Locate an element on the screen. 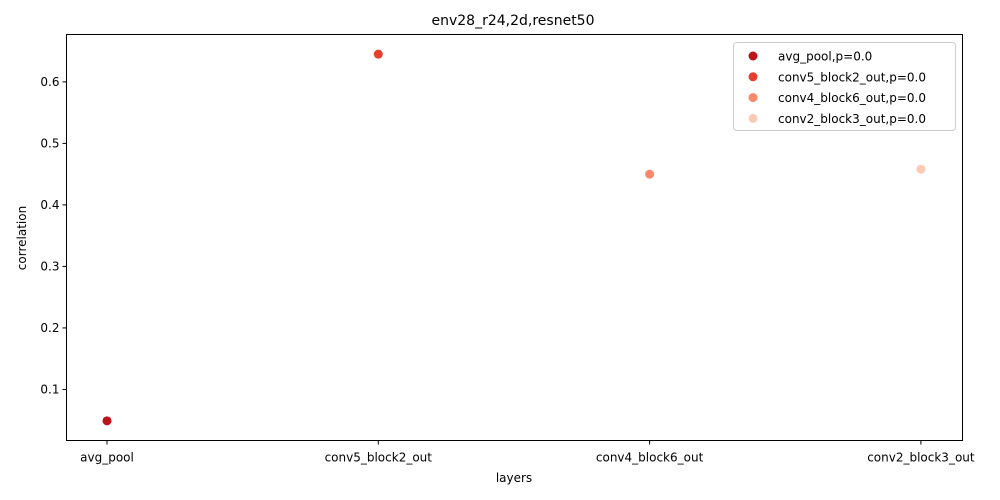 The height and width of the screenshot is (500, 1000). legend-entry-label: conv4_block6_out,p=0.0 is located at coordinates (852, 98).